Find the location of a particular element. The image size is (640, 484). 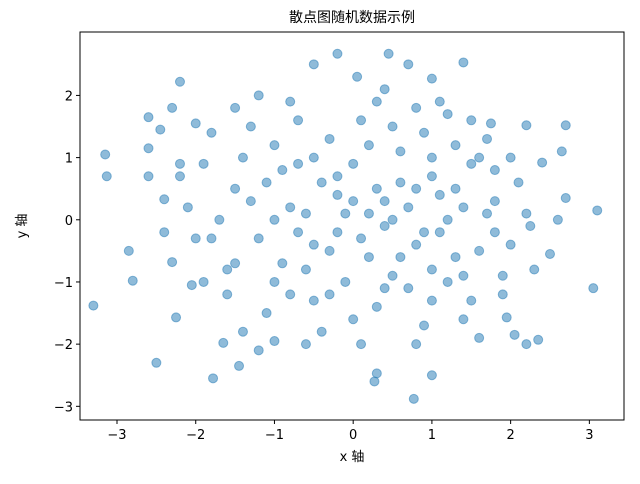

y-tick-label: −1 is located at coordinates (63, 283).